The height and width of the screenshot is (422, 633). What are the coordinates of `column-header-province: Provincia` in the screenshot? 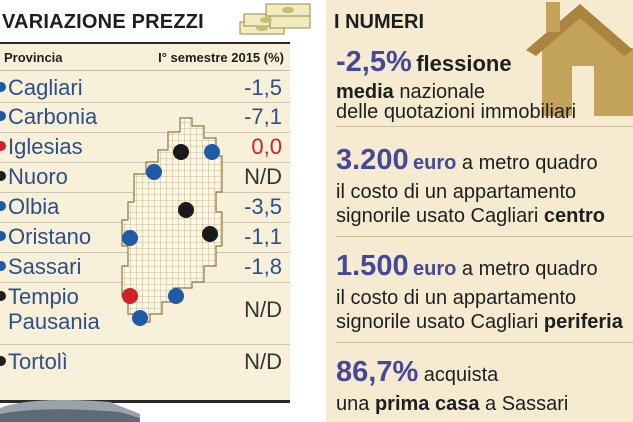 It's located at (33, 57).